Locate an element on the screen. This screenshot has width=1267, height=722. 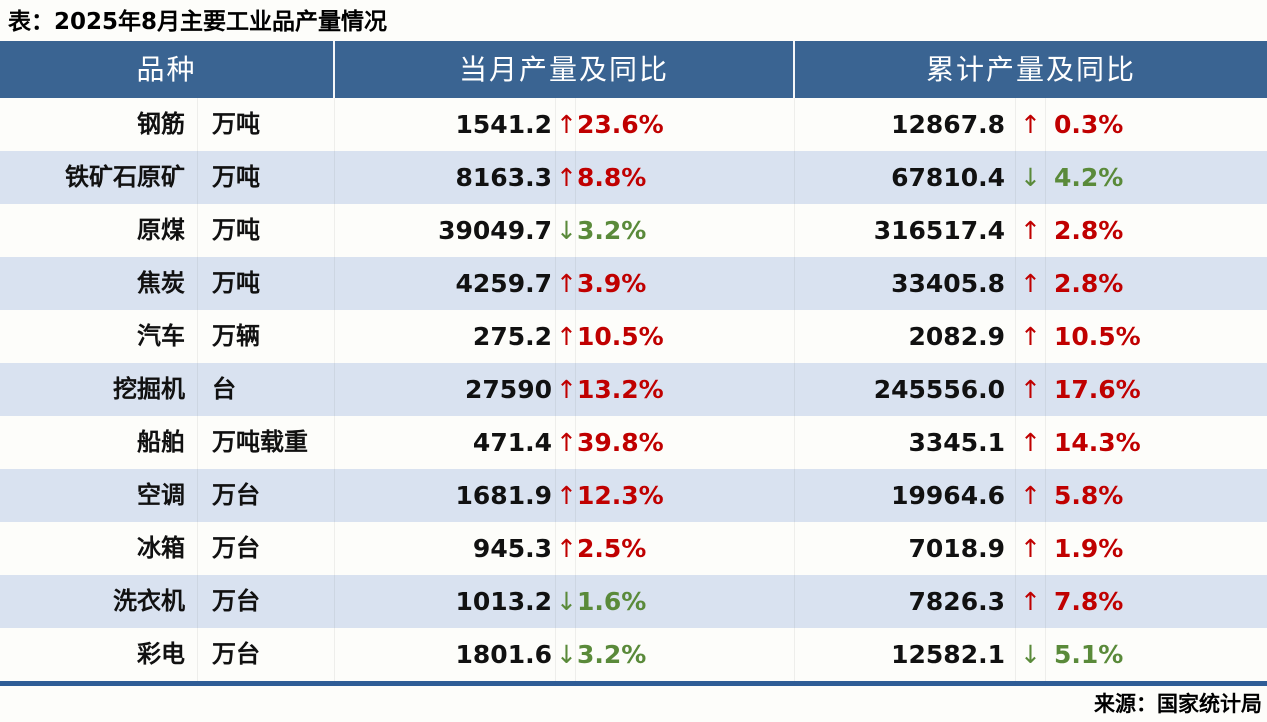
cumulative-value: 7018.9 is located at coordinates (905, 548).